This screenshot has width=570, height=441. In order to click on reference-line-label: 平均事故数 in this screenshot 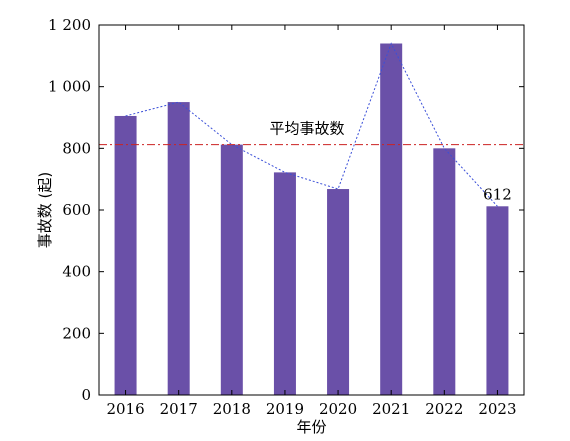, I will do `click(306, 129)`.